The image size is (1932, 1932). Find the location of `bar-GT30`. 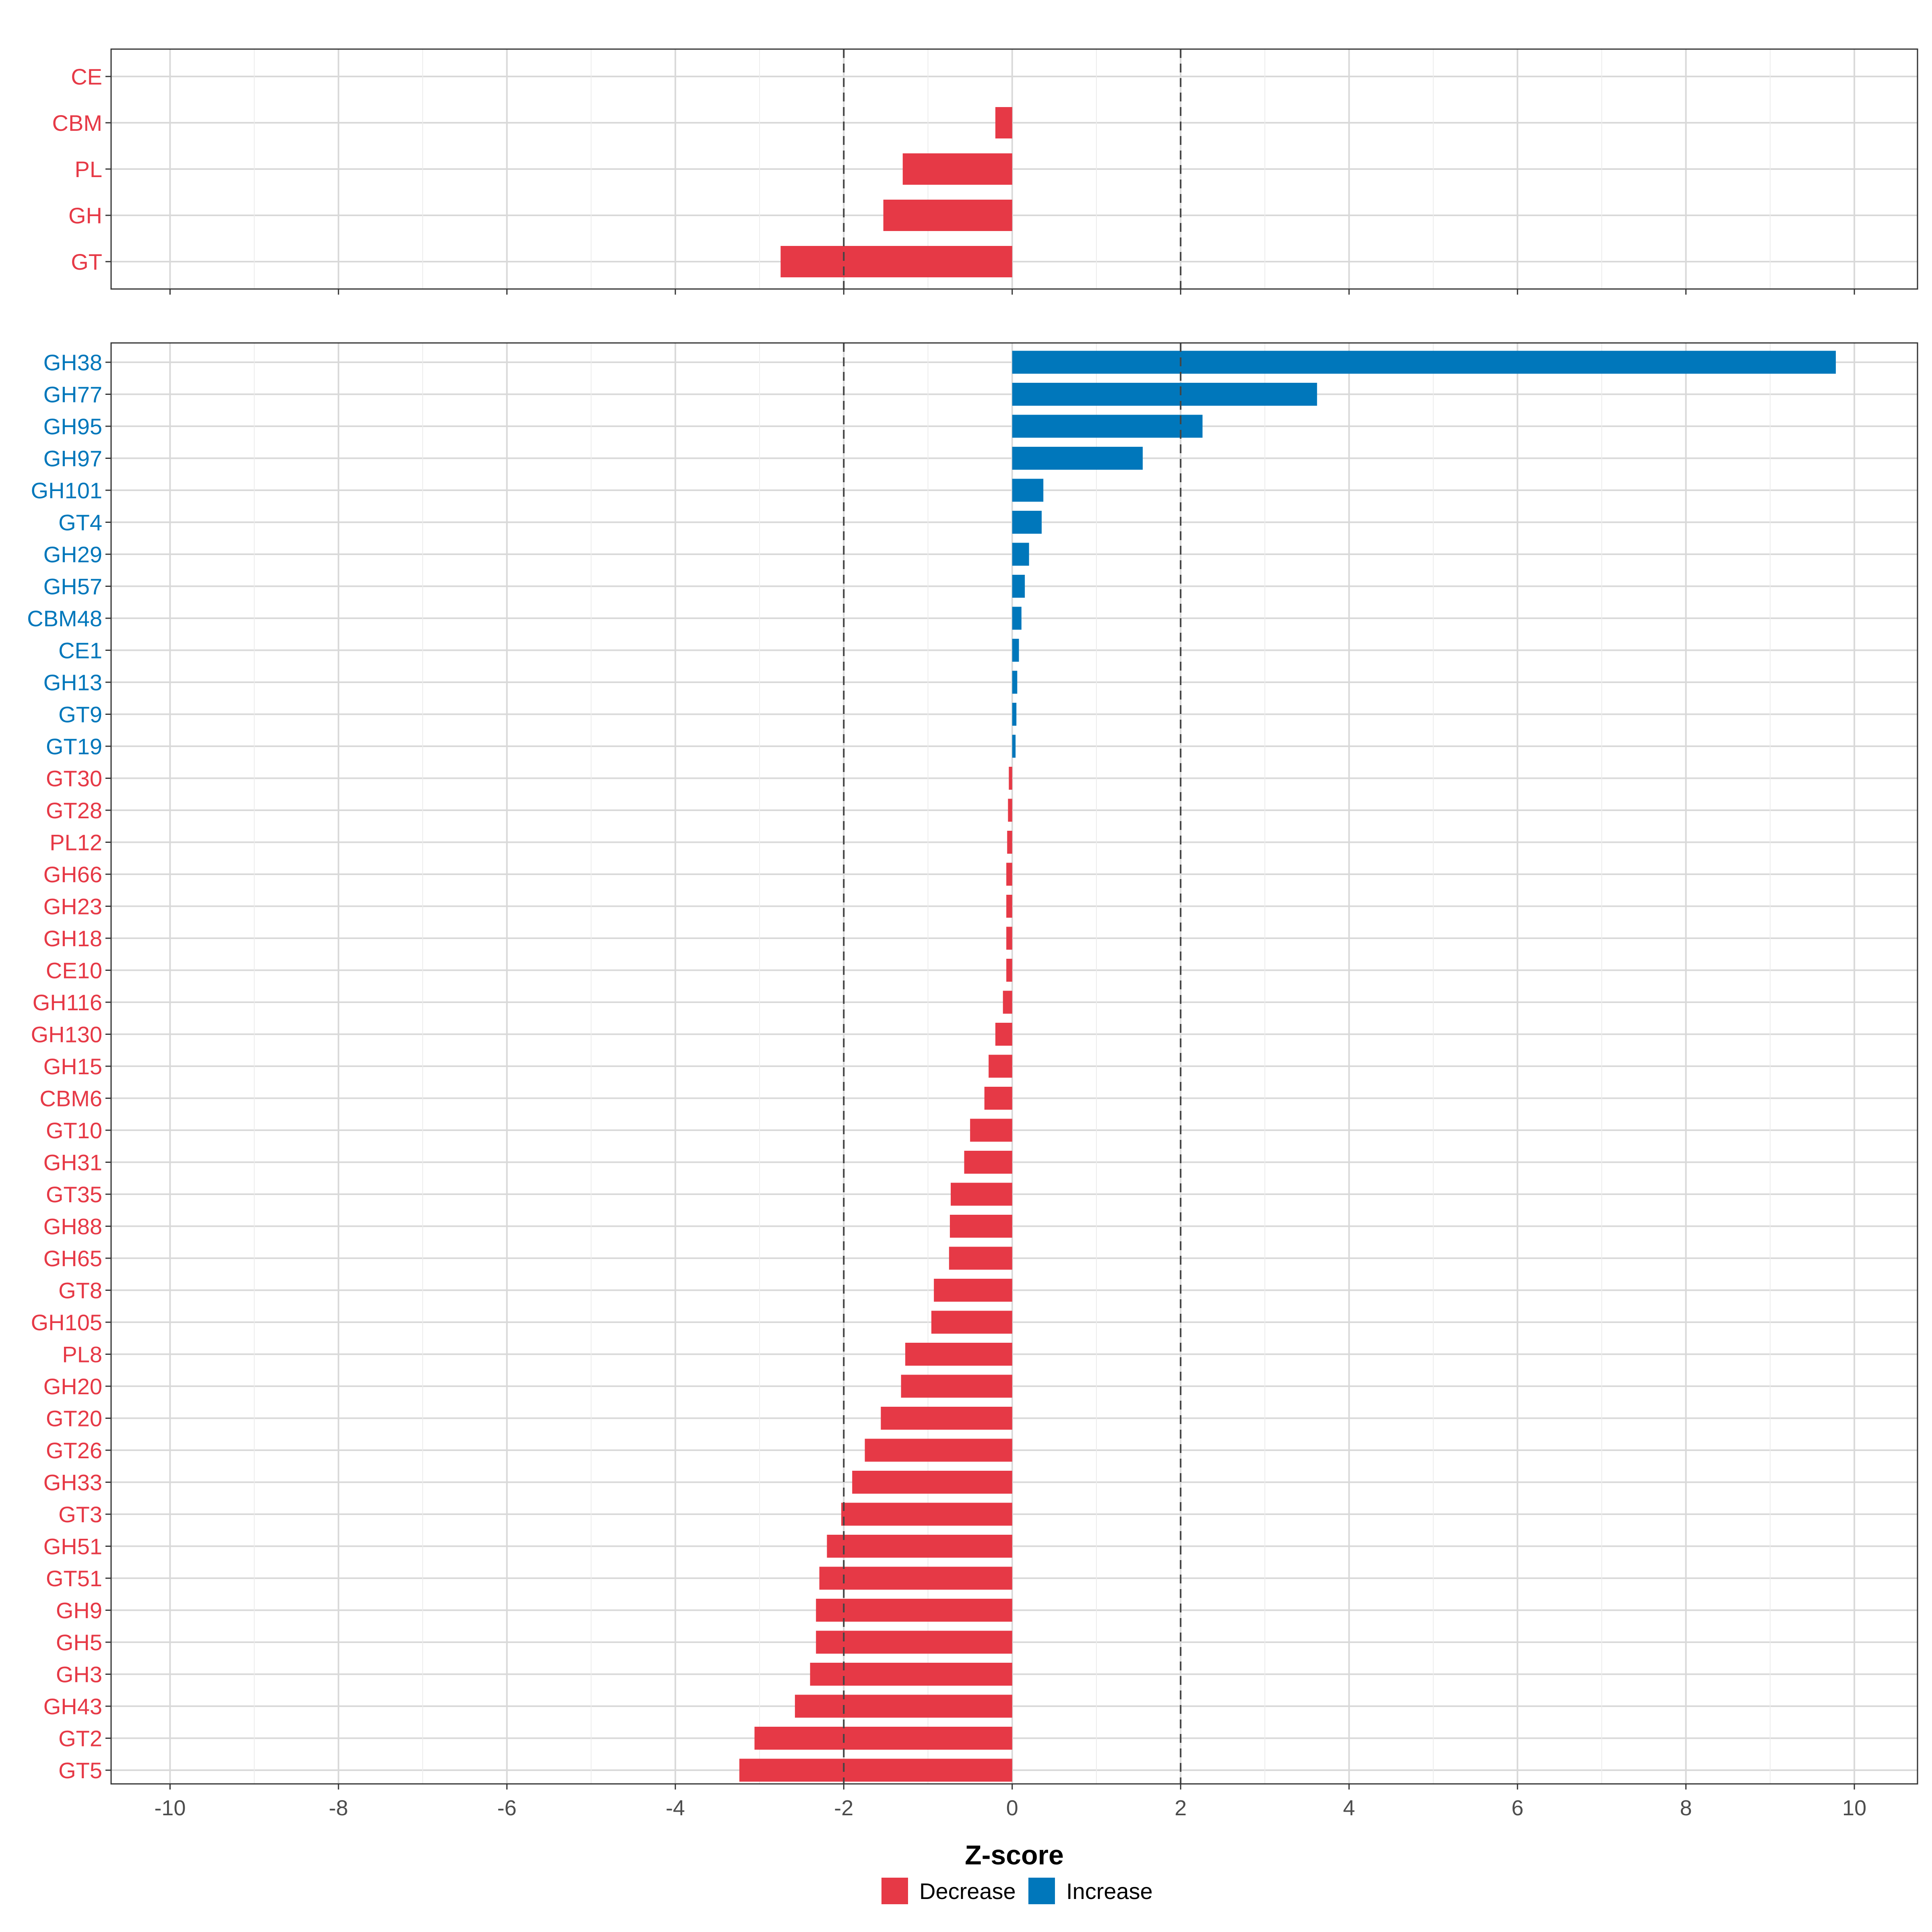

bar-GT30 is located at coordinates (1010, 778).